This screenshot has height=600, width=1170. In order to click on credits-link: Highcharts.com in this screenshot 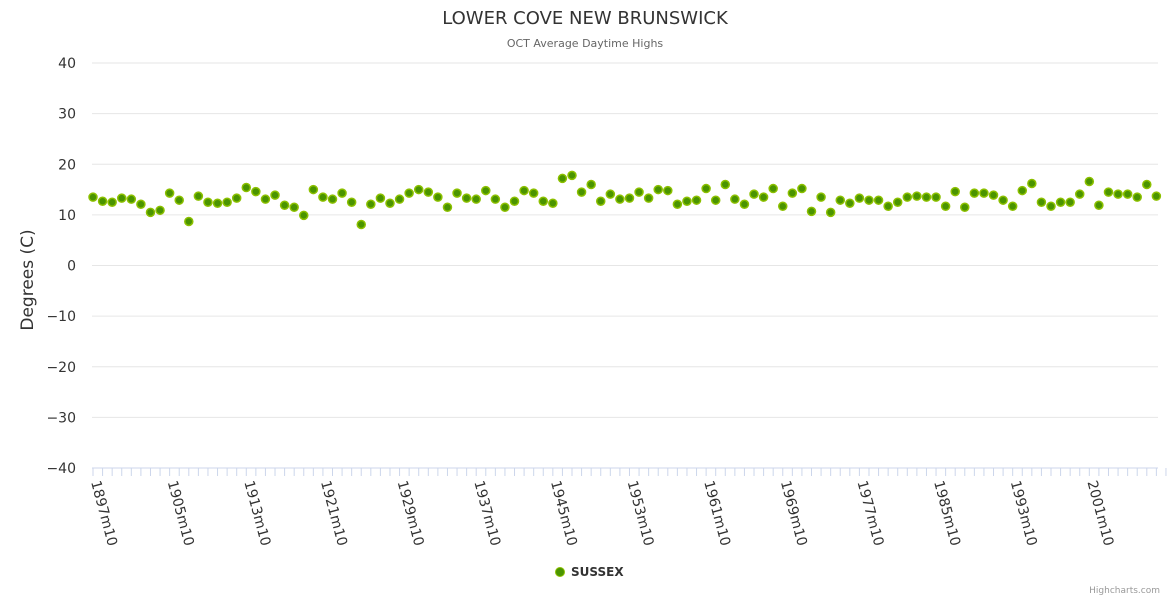, I will do `click(1124, 591)`.